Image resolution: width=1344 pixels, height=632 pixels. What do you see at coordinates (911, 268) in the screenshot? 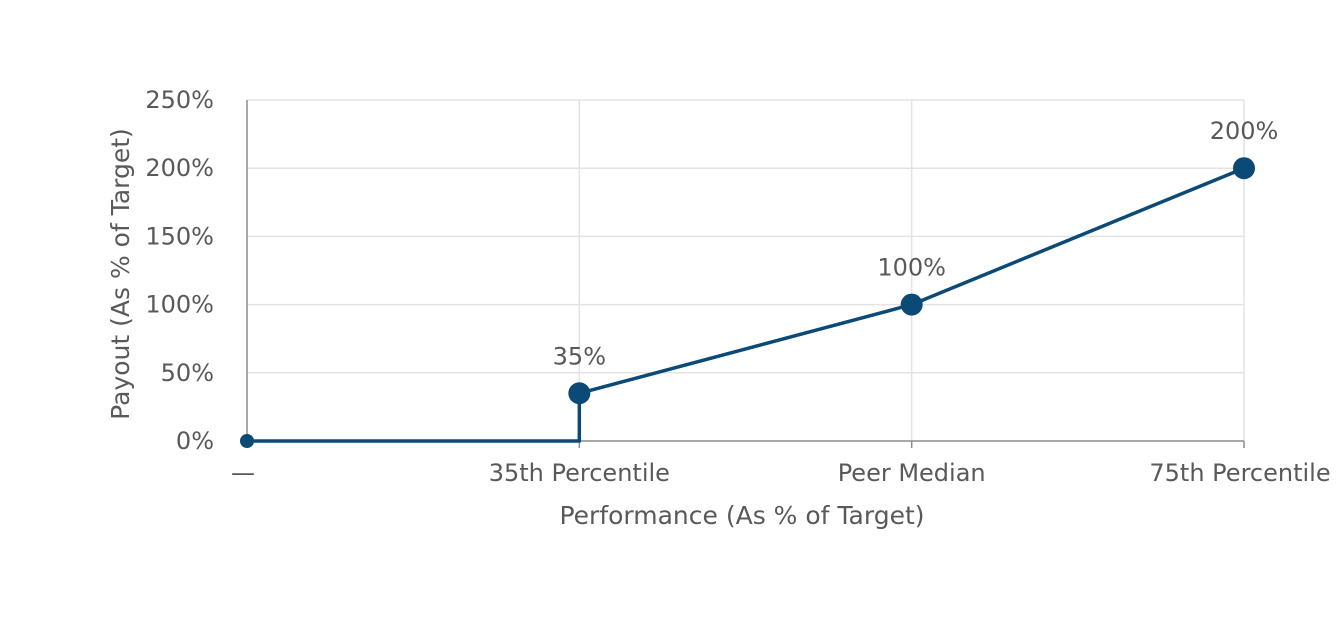
I see `data-point-label: 100%` at bounding box center [911, 268].